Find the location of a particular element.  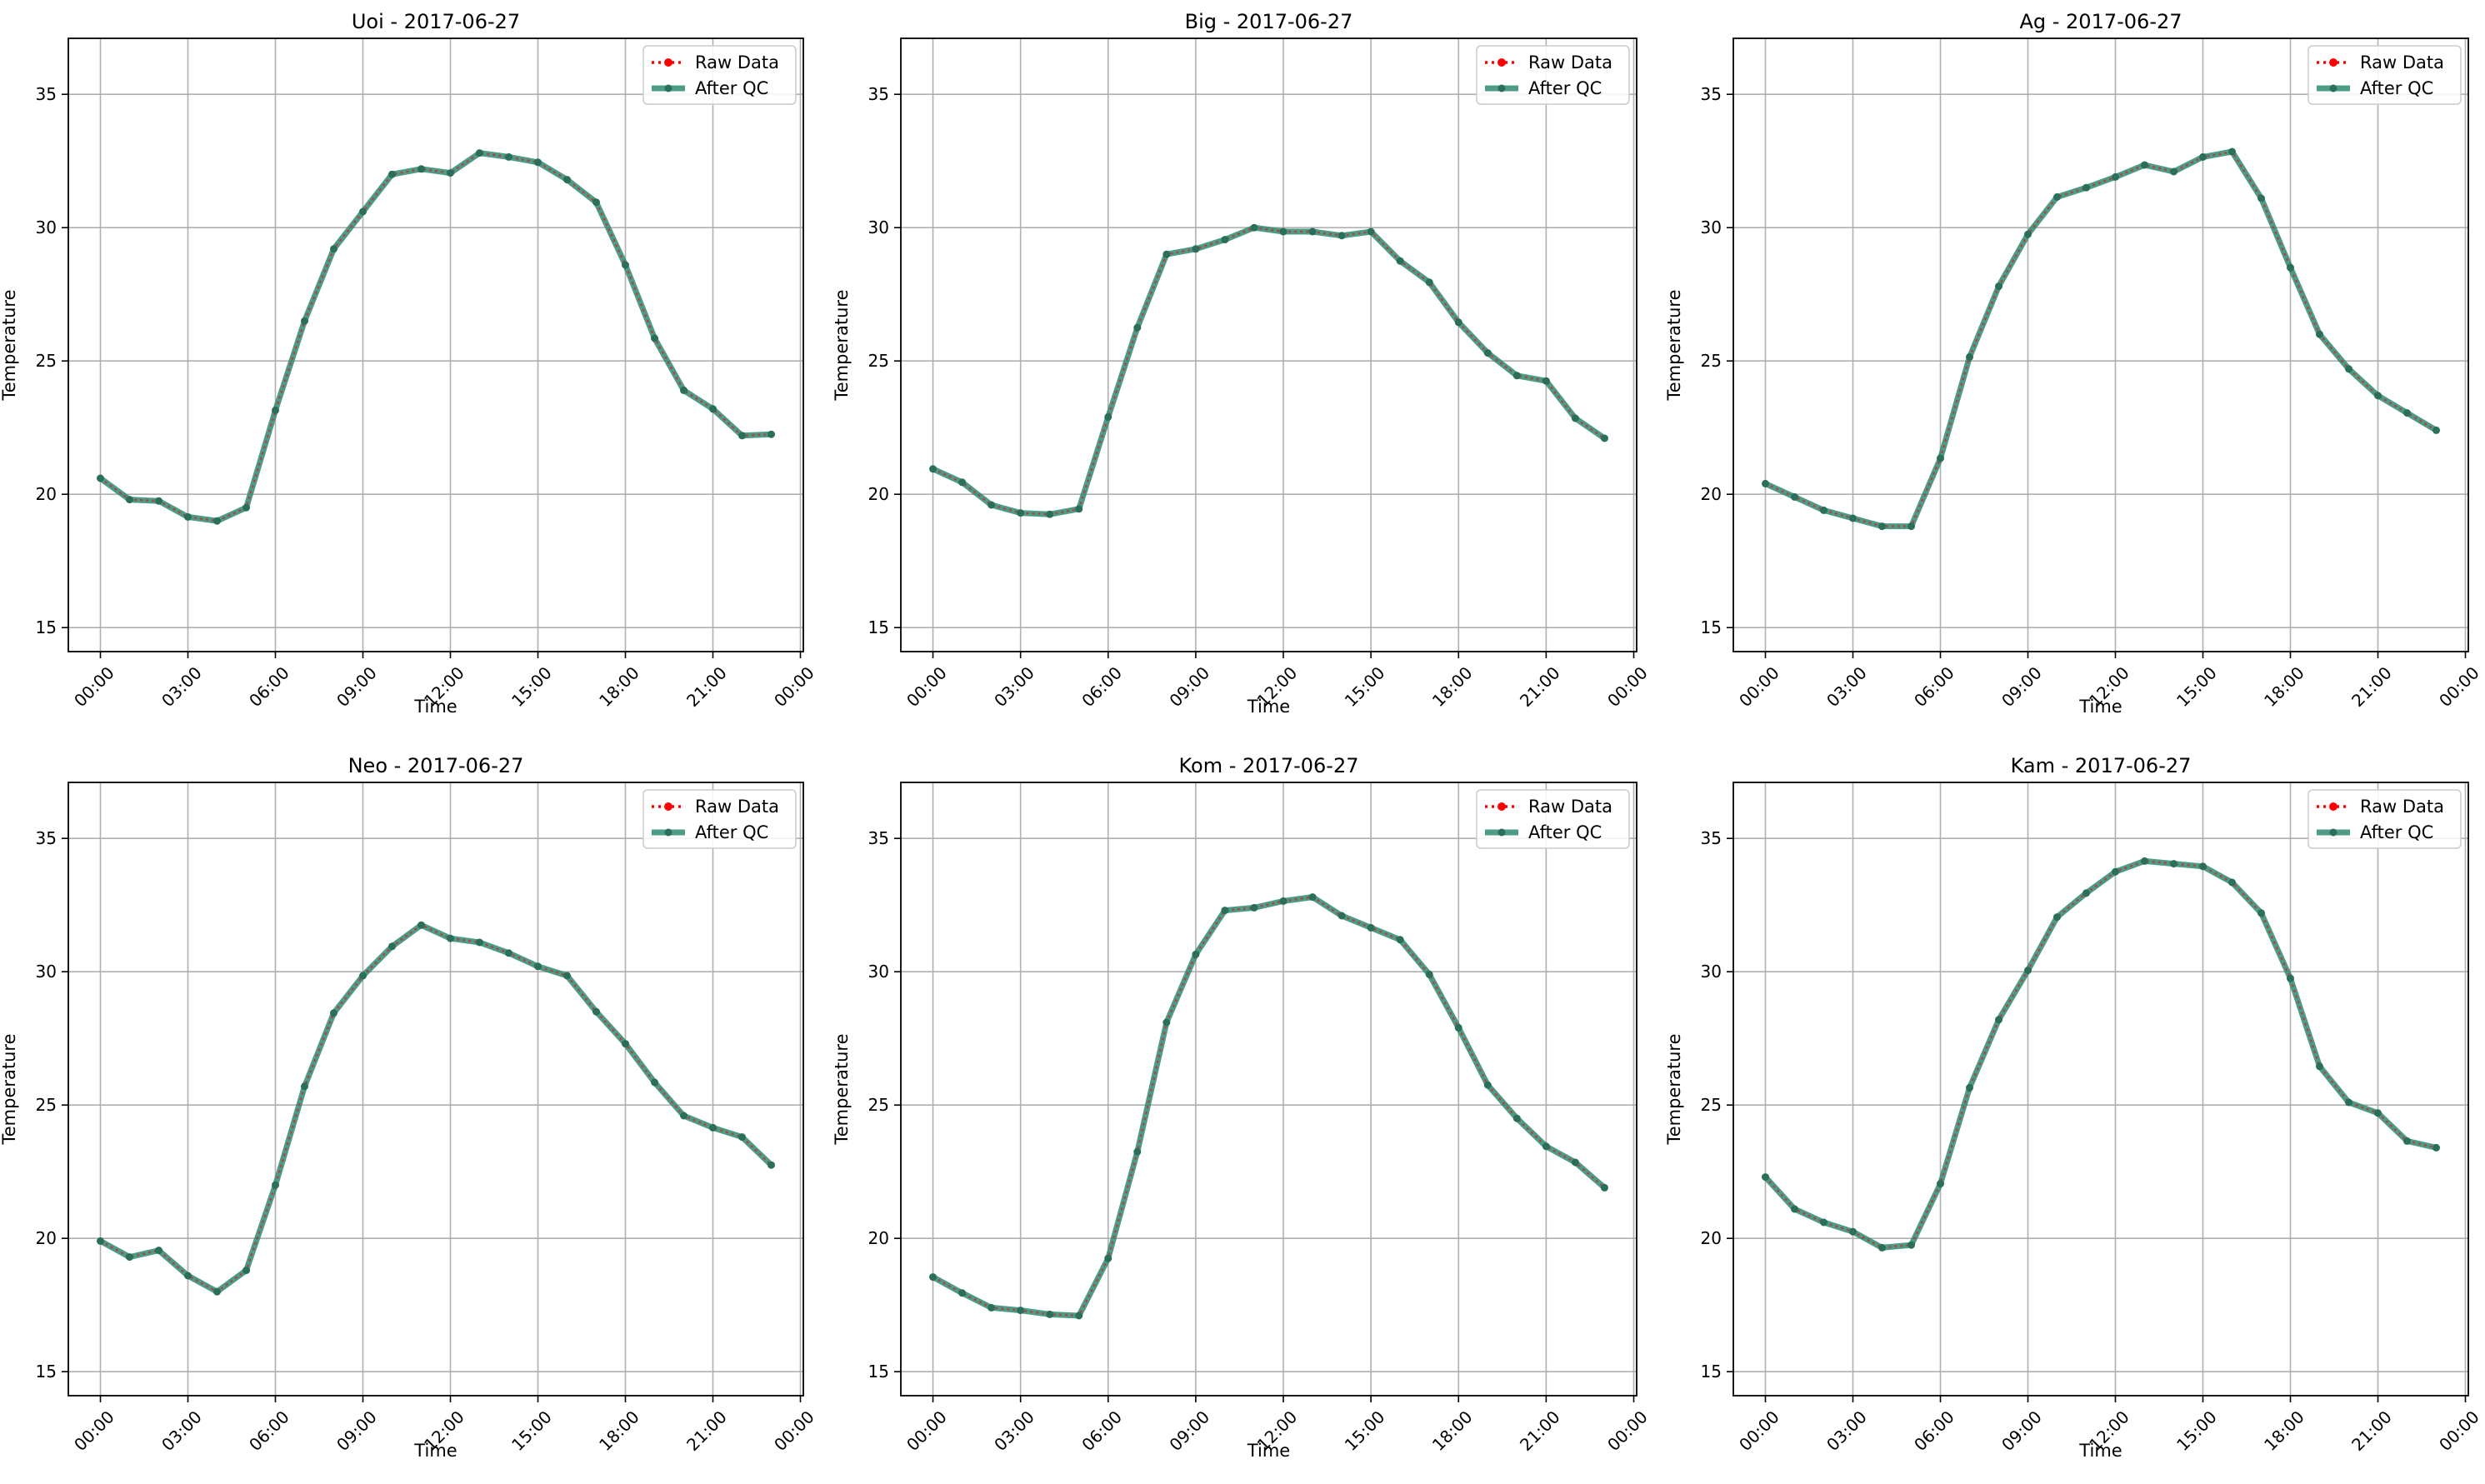

axes-frame is located at coordinates (436, 1089).